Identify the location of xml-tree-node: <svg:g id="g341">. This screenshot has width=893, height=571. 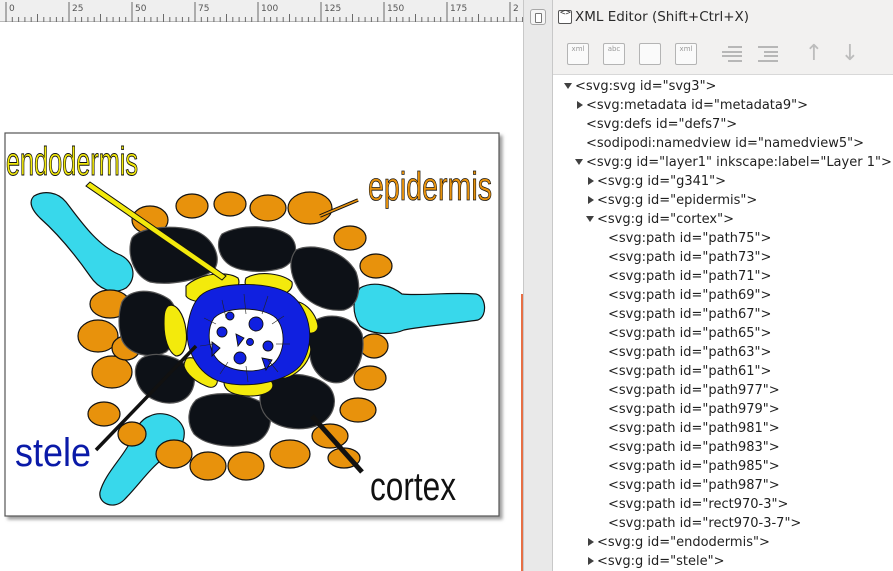
(639, 181).